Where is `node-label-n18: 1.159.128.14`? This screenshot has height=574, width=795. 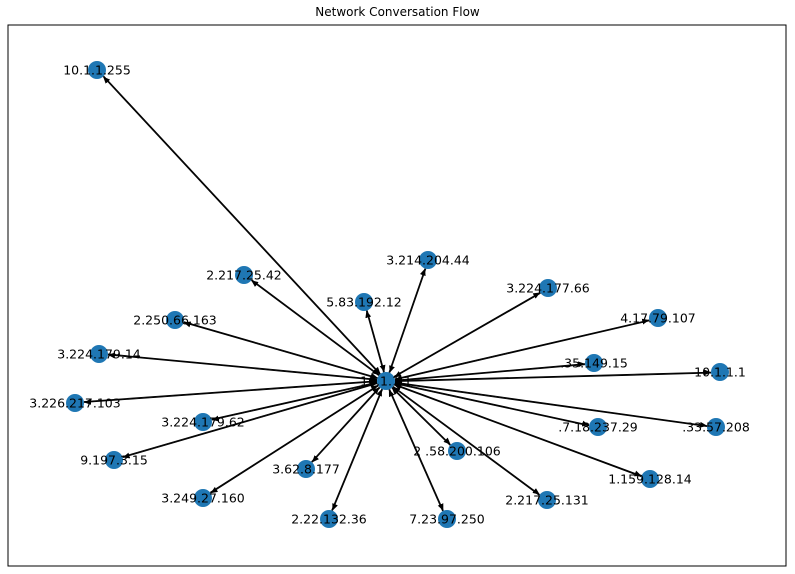
node-label-n18: 1.159.128.14 is located at coordinates (650, 479).